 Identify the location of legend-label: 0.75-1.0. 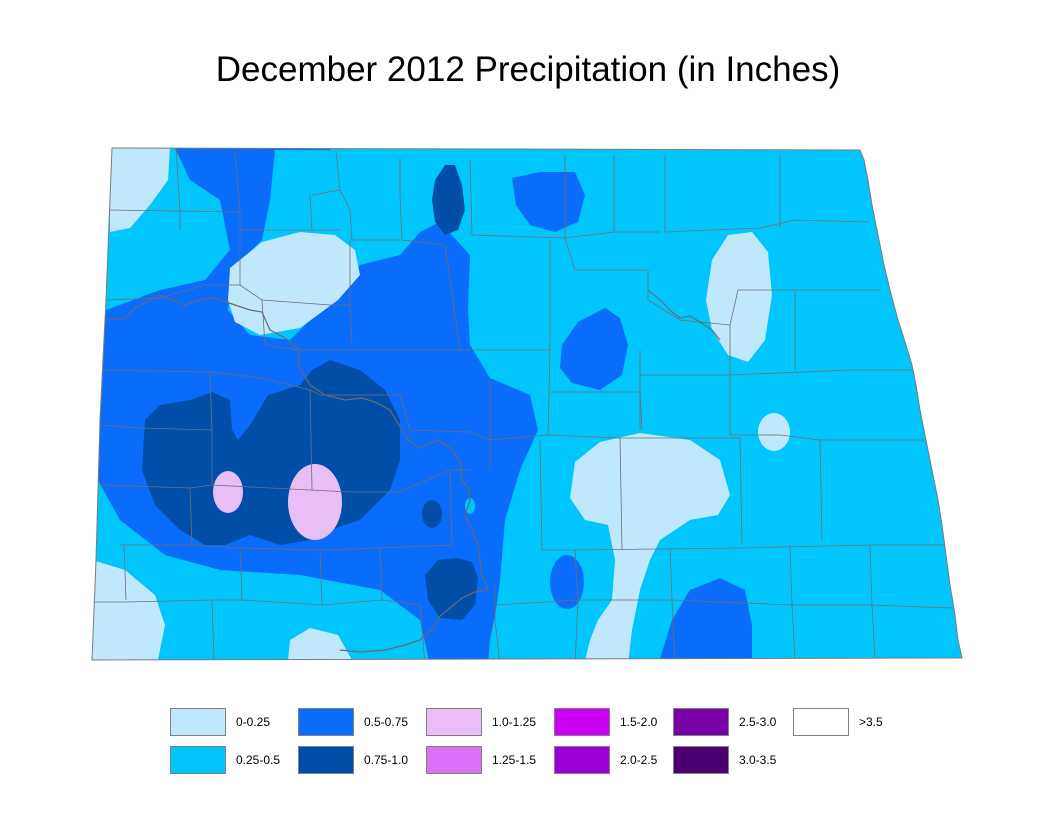
(386, 760).